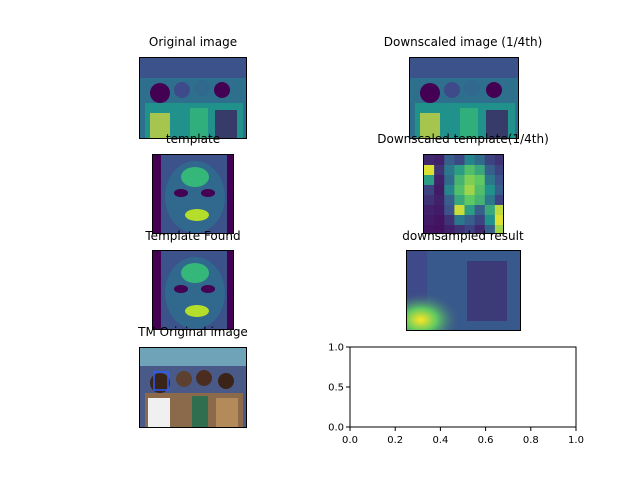 This screenshot has height=480, width=640. I want to click on downscaled-template-image, so click(463, 194).